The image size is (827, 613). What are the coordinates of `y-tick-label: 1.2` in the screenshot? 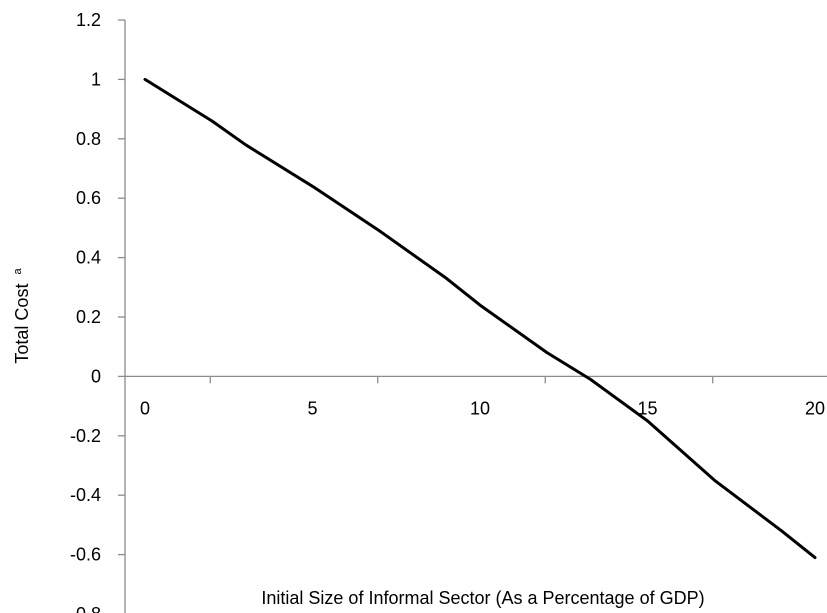 It's located at (88, 20).